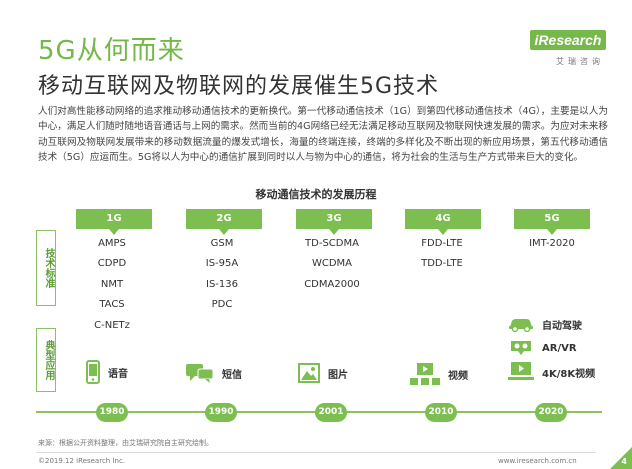 The height and width of the screenshot is (469, 632). I want to click on standards-3g: TD-SCDMA WCDMA CDMA2000, so click(332, 264).